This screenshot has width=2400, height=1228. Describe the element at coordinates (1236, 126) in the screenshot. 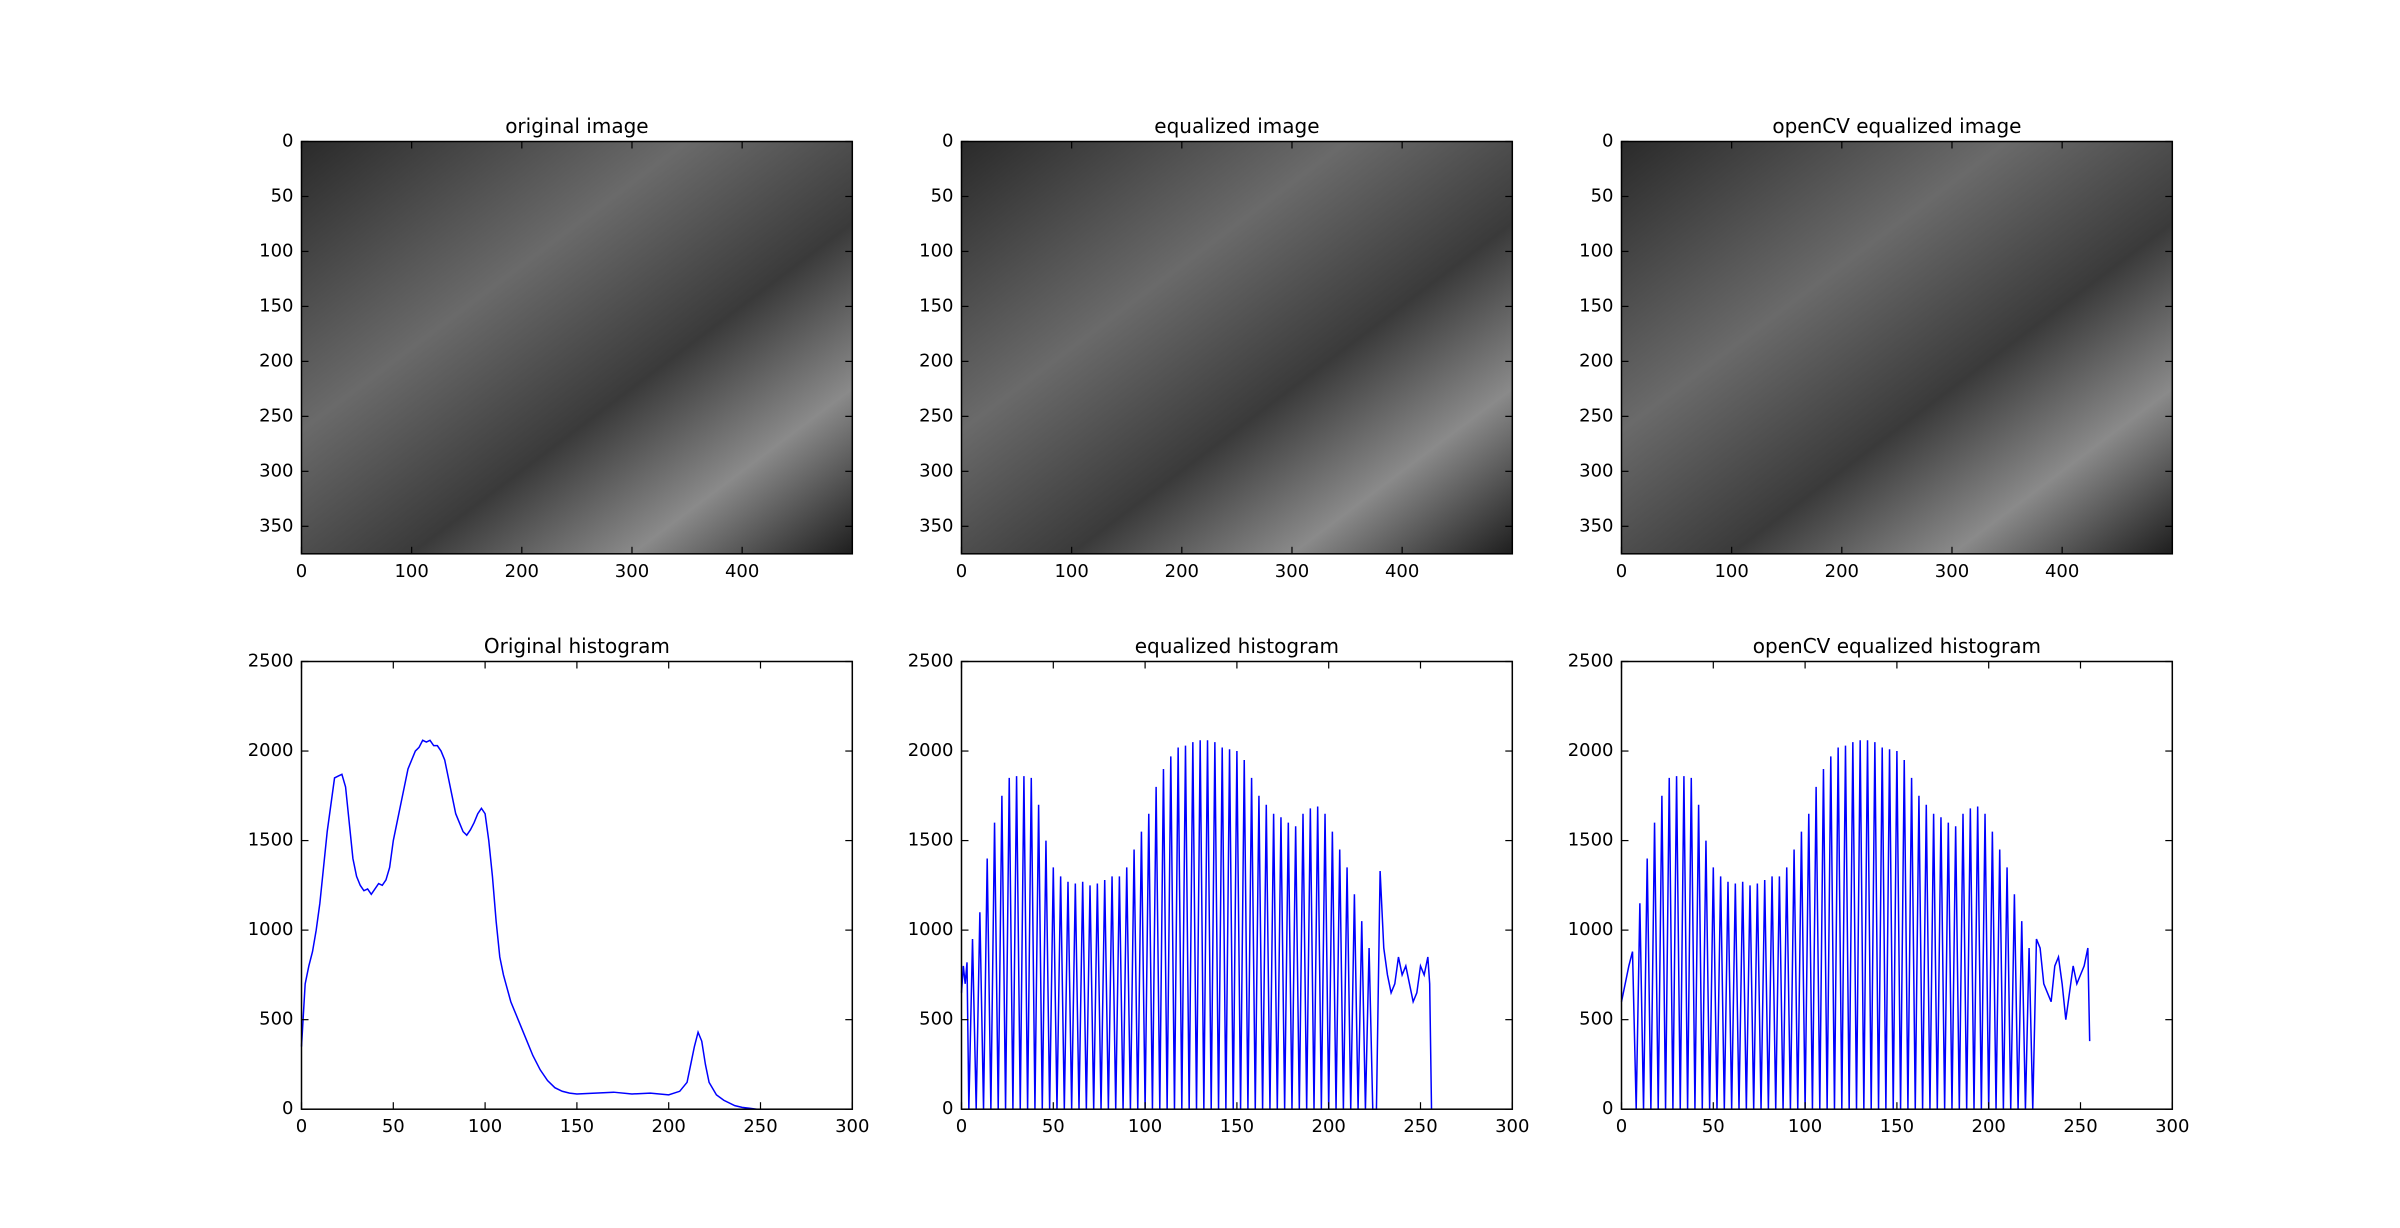

I see `chart-title: equalized image` at that location.